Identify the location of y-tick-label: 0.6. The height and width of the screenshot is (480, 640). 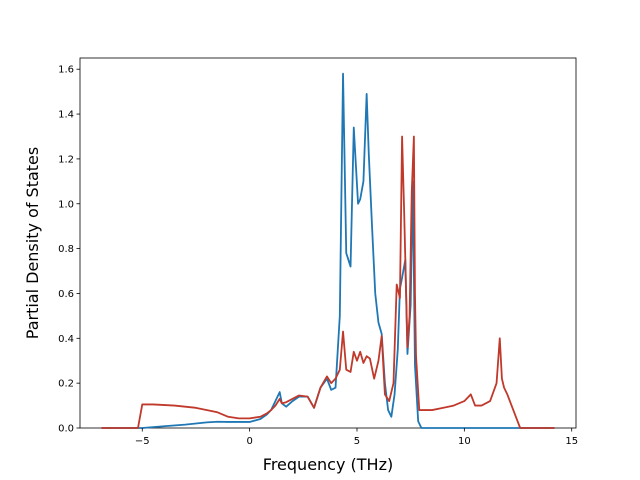
(66, 294).